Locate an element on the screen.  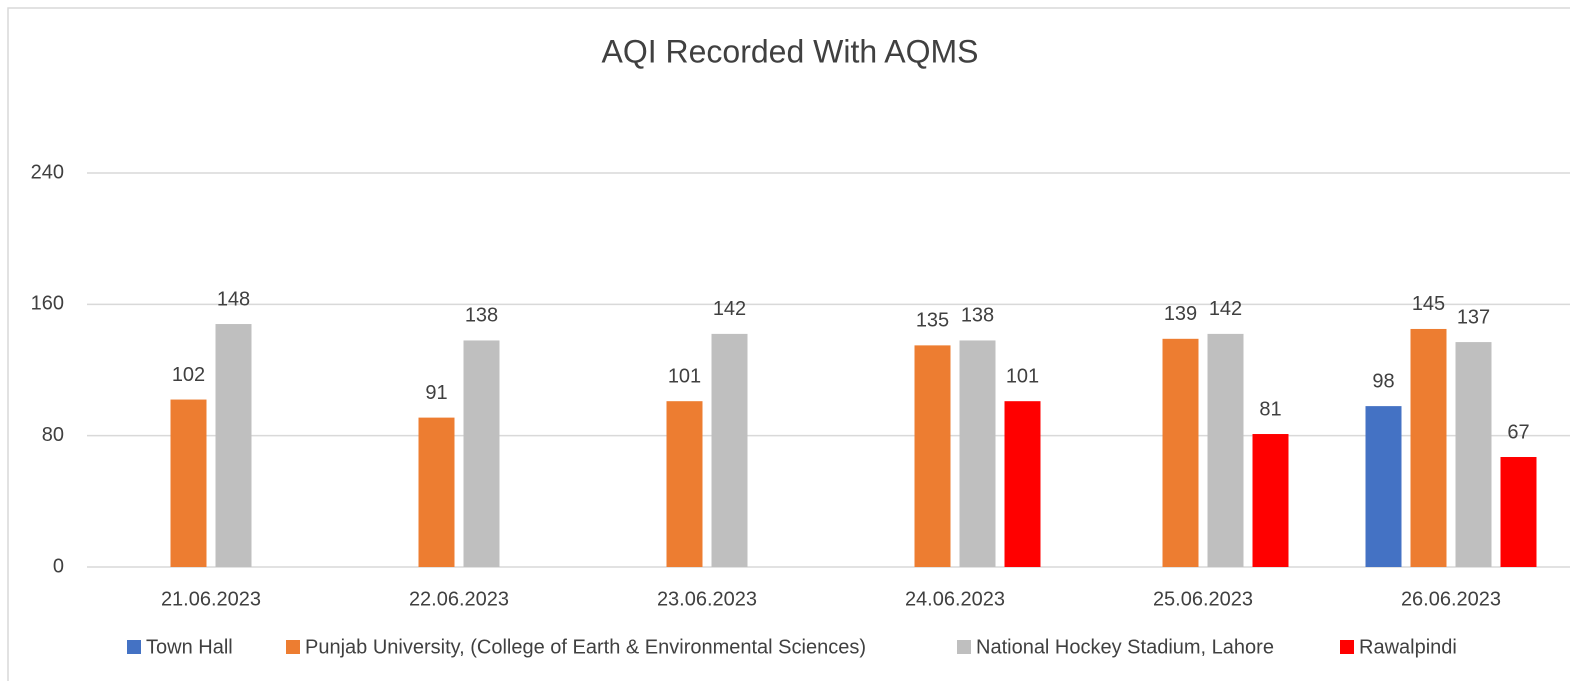
data-label: 135 is located at coordinates (932, 321).